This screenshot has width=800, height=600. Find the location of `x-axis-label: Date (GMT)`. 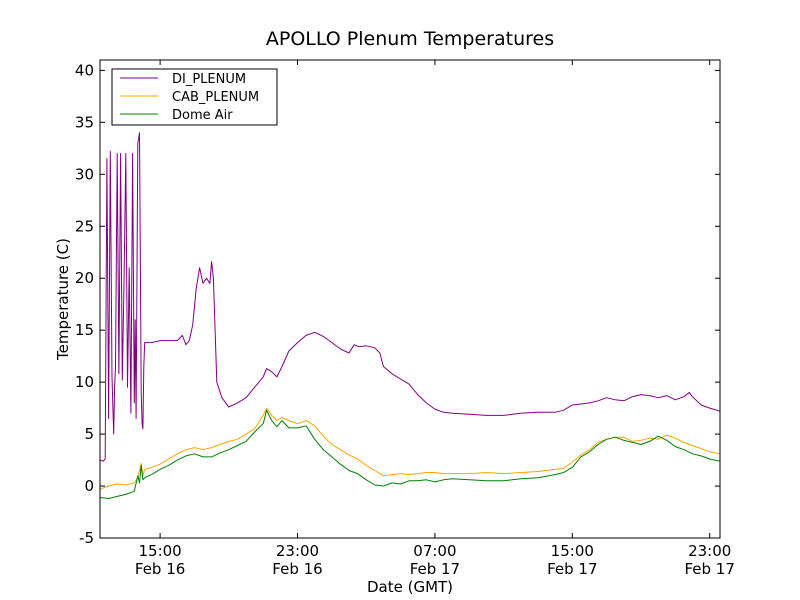

x-axis-label: Date (GMT) is located at coordinates (410, 587).